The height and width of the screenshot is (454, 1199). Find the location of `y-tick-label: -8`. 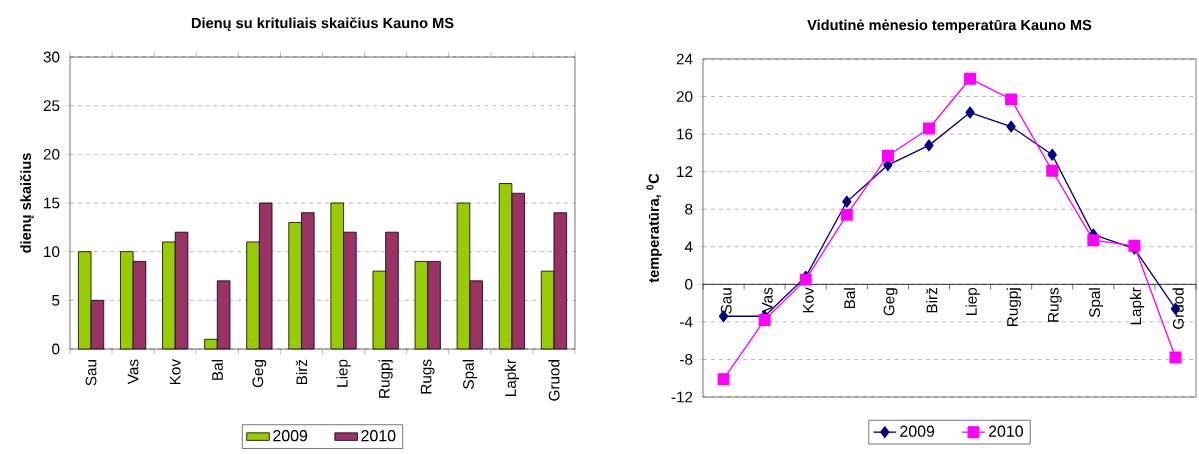

y-tick-label: -8 is located at coordinates (686, 359).